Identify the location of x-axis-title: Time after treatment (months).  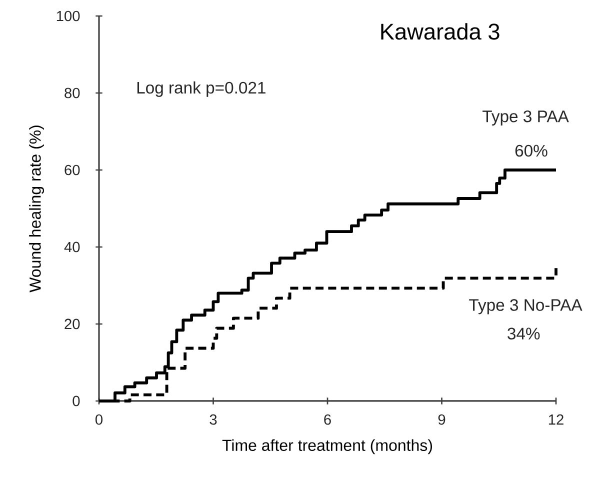
(327, 446).